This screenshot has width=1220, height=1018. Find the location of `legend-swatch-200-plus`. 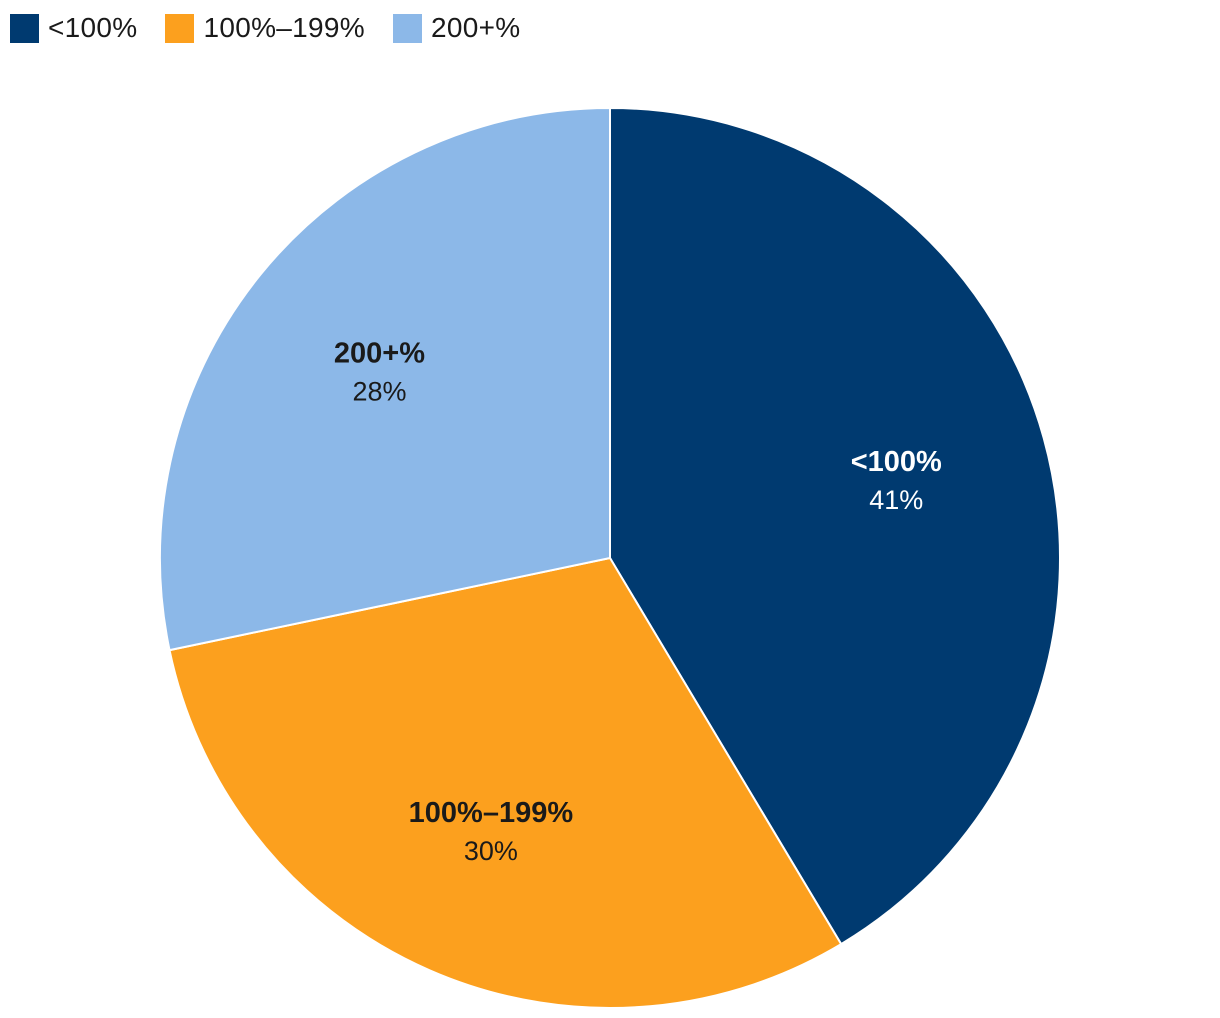

legend-swatch-200-plus is located at coordinates (407, 28).